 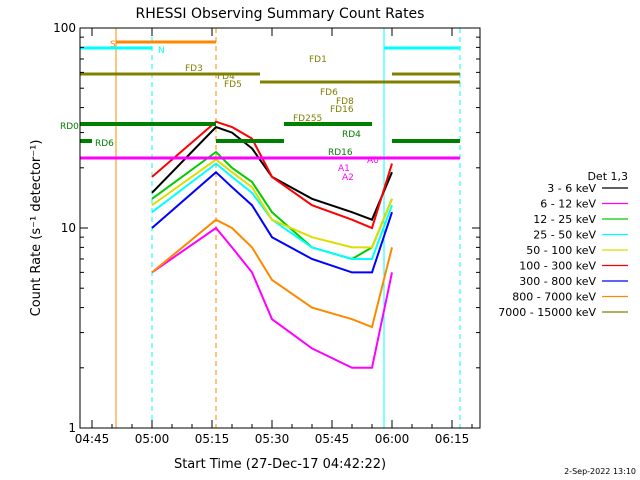 I want to click on x-axis-label: Start Time (27-Dec-17 04:42:22), so click(x=280, y=464).